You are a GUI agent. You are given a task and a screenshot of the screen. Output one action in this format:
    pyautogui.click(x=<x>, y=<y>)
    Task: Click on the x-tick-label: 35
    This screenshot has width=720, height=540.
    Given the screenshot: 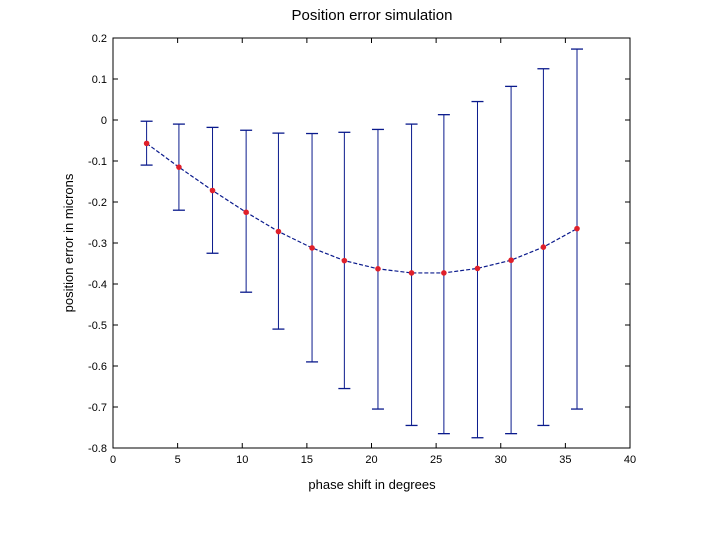 What is the action you would take?
    pyautogui.click(x=565, y=460)
    